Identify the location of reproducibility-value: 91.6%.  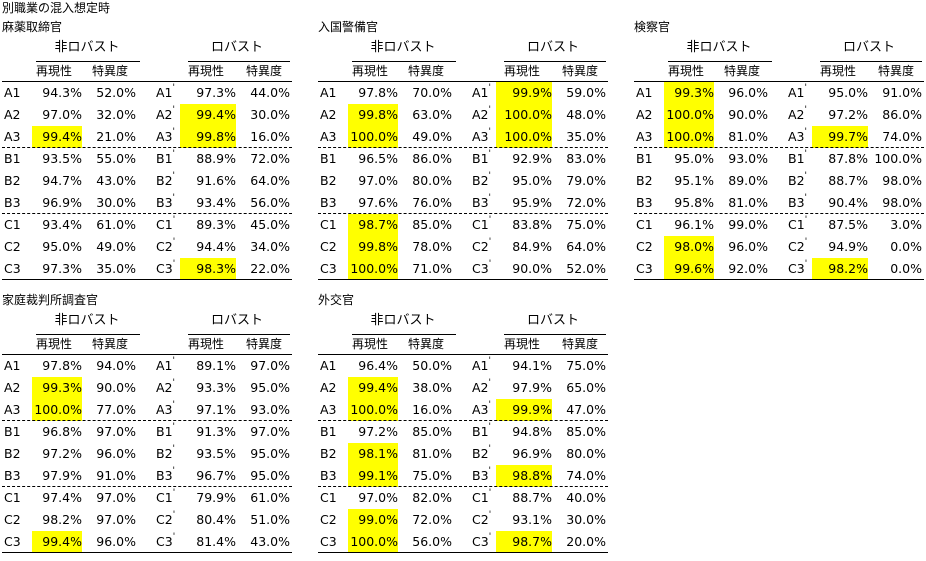
(216, 180).